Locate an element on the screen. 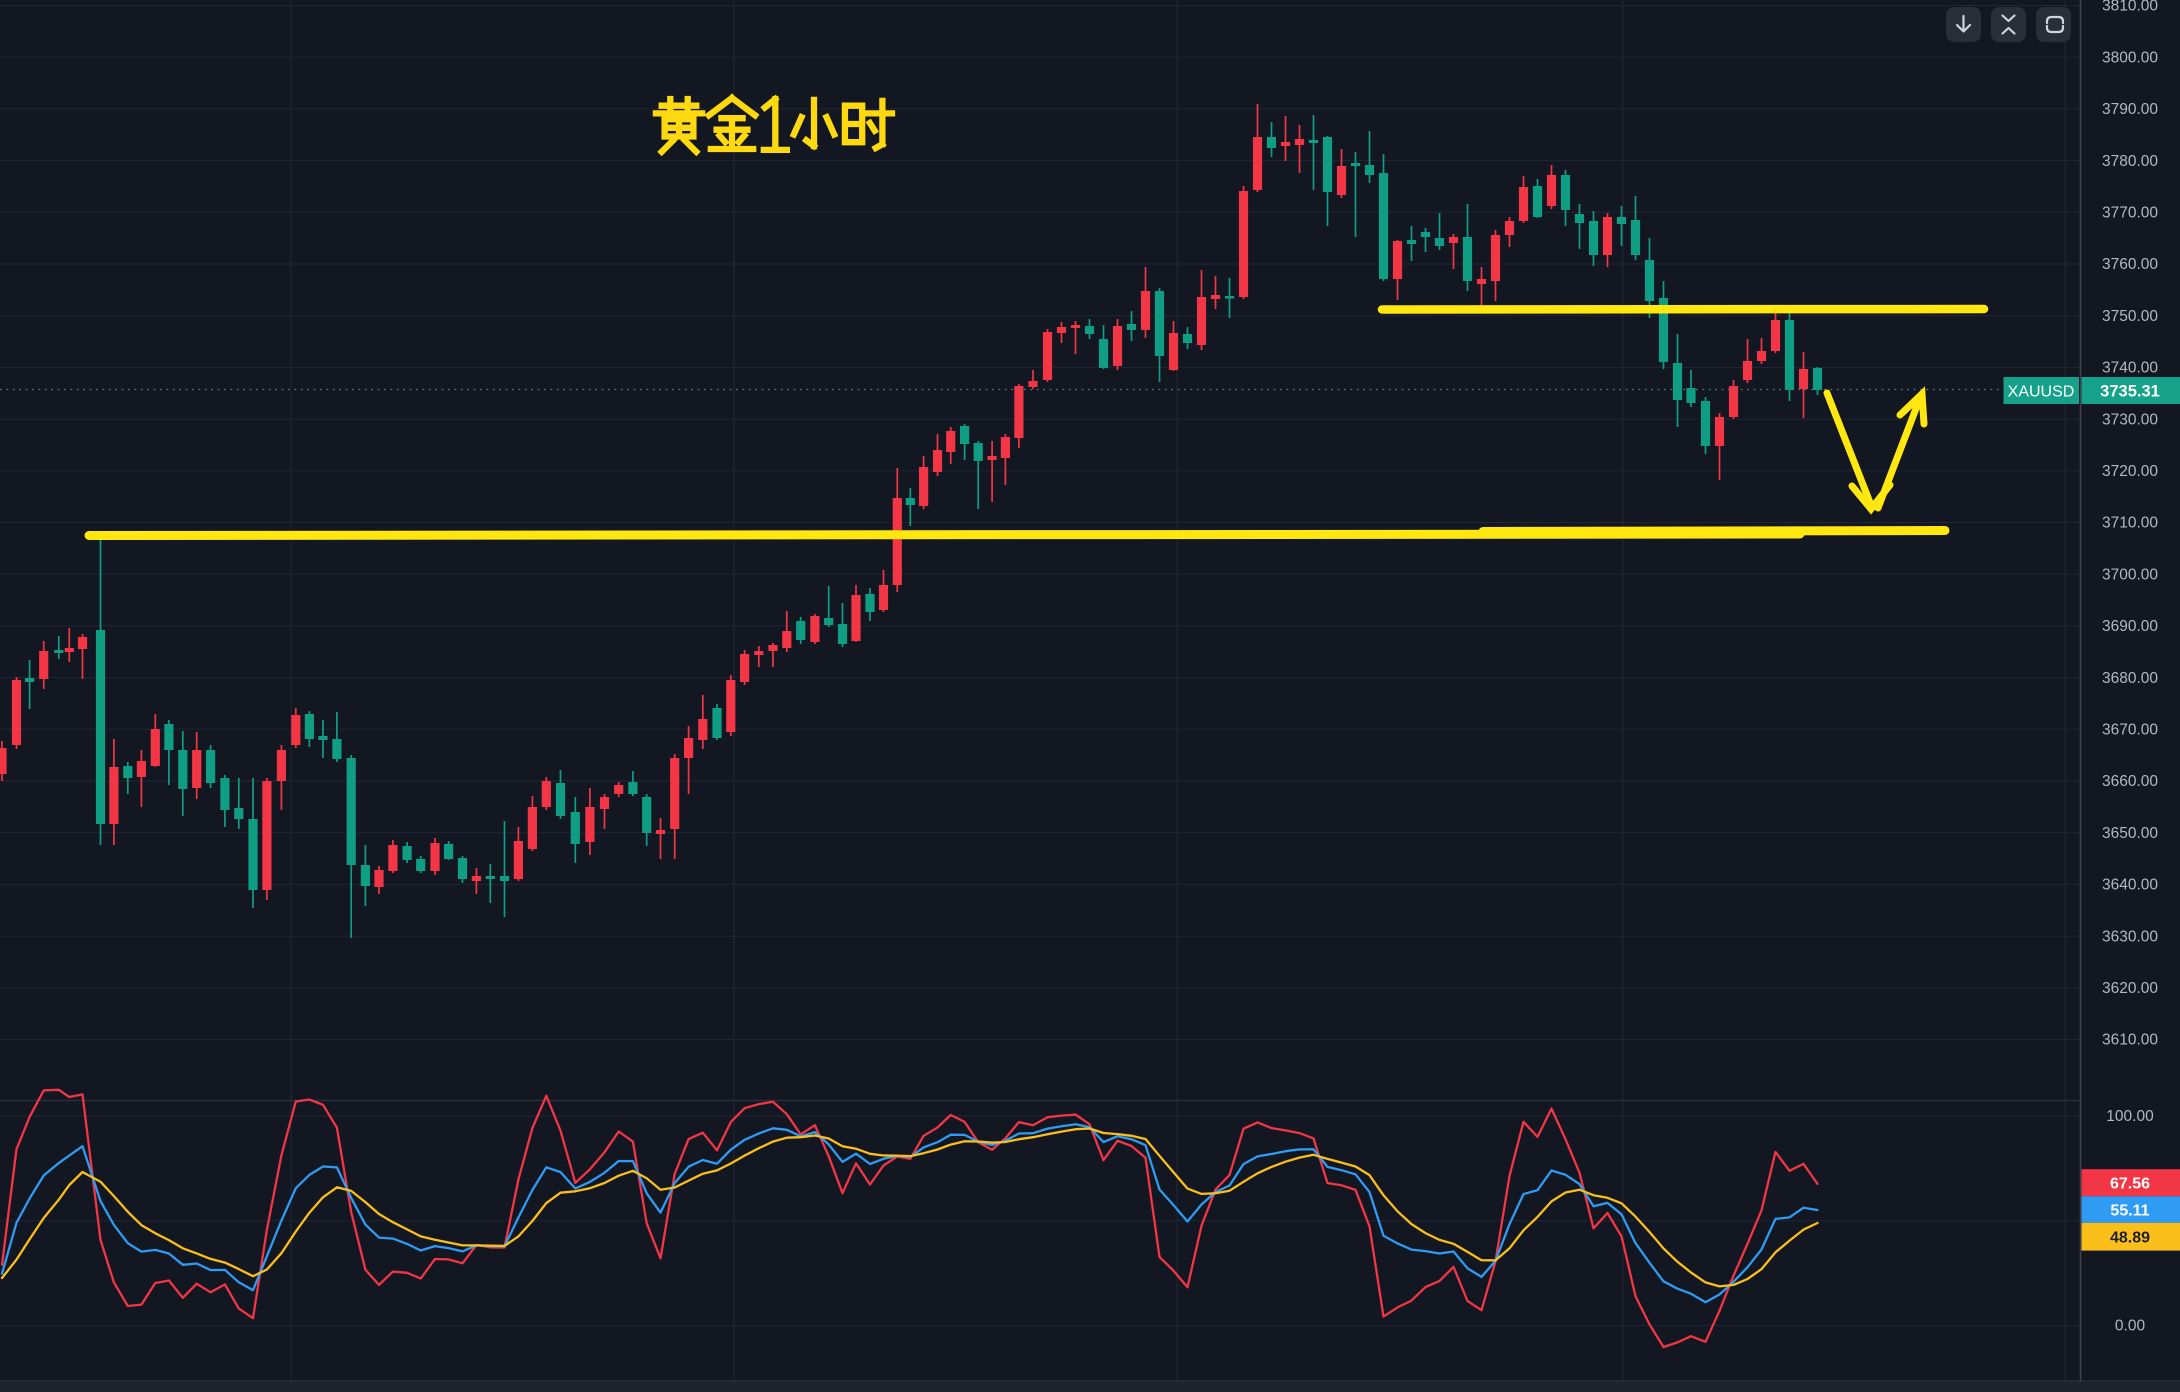 This screenshot has width=2180, height=1392. svg-text: 48.89 is located at coordinates (2130, 1238).